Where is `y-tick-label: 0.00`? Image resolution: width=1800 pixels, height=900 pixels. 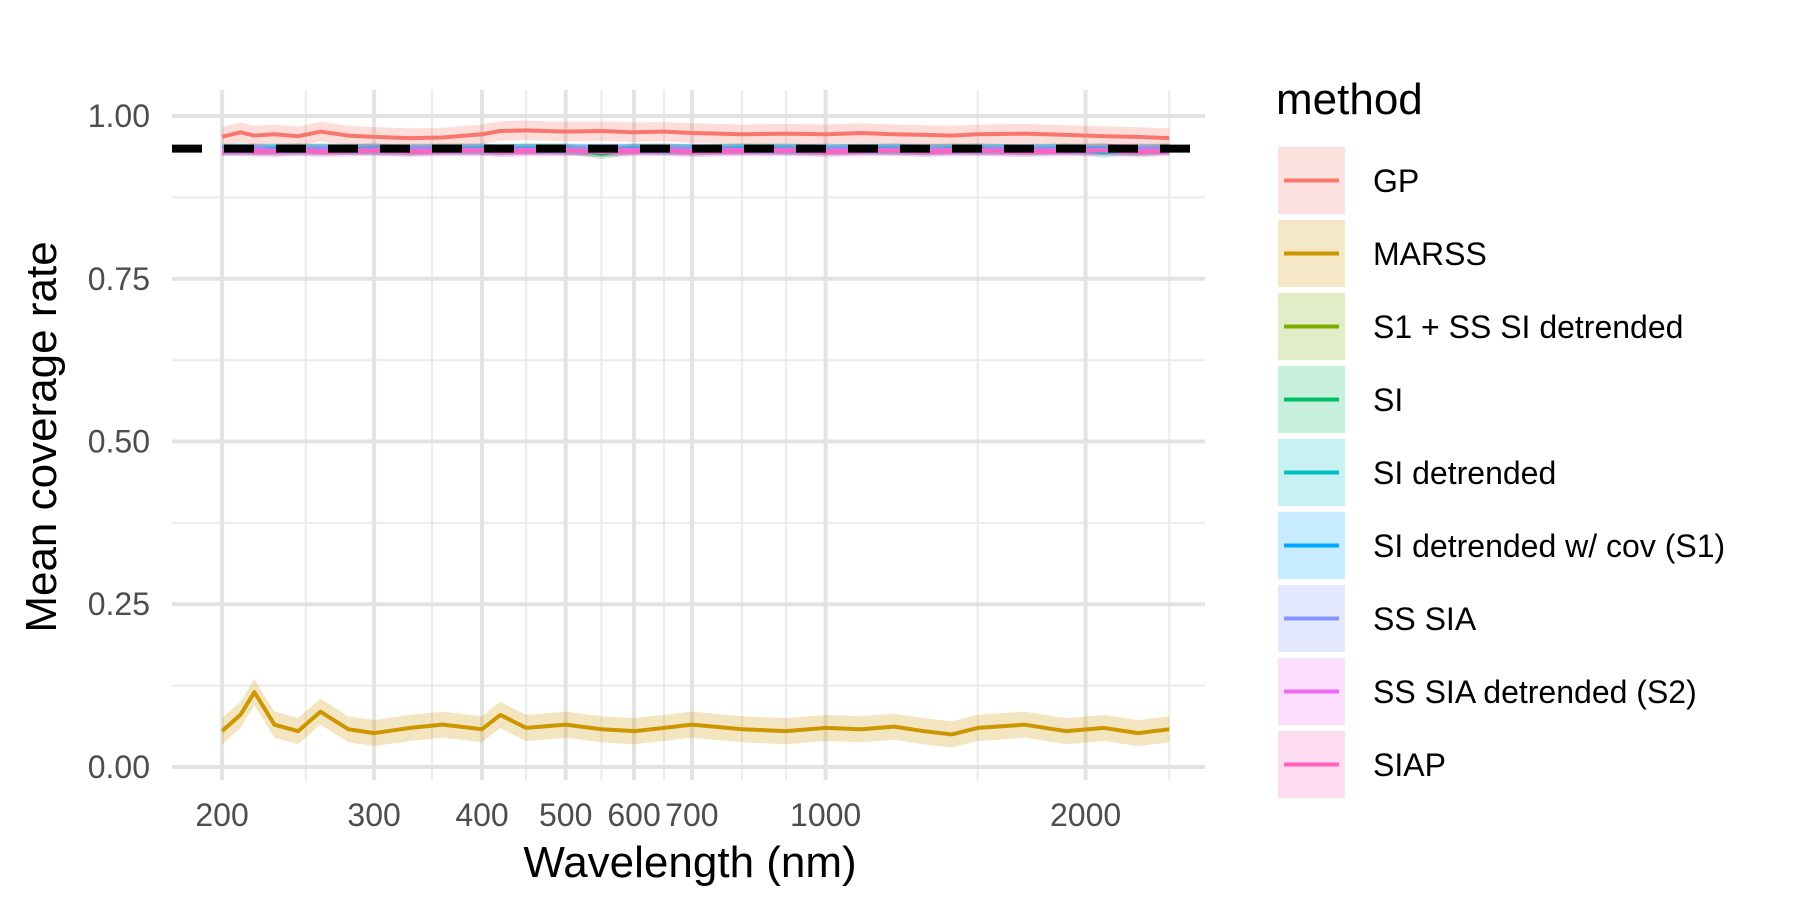
y-tick-label: 0.00 is located at coordinates (119, 767).